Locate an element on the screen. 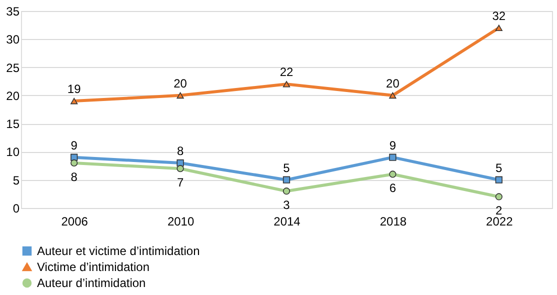 This screenshot has width=557, height=295. y-tick-label: 15 is located at coordinates (13, 124).